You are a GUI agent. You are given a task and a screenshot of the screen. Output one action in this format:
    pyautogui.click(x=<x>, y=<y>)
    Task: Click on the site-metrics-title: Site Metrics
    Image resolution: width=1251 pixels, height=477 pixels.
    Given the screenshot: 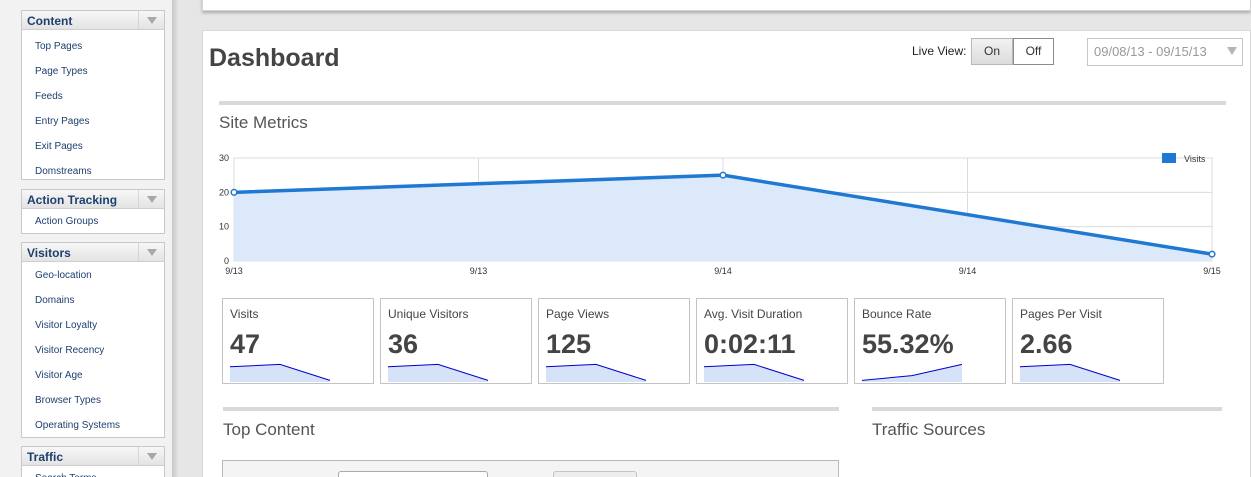 What is the action you would take?
    pyautogui.click(x=263, y=122)
    